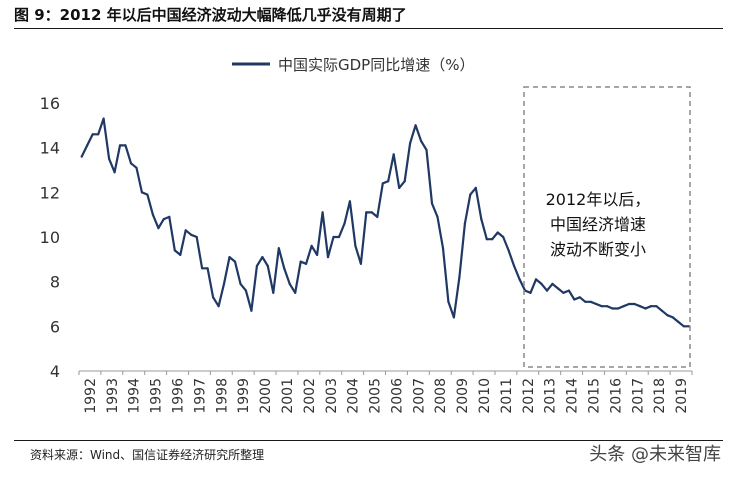 This screenshot has height=477, width=737. Describe the element at coordinates (266, 396) in the screenshot. I see `x-tick-label: 2000` at that location.